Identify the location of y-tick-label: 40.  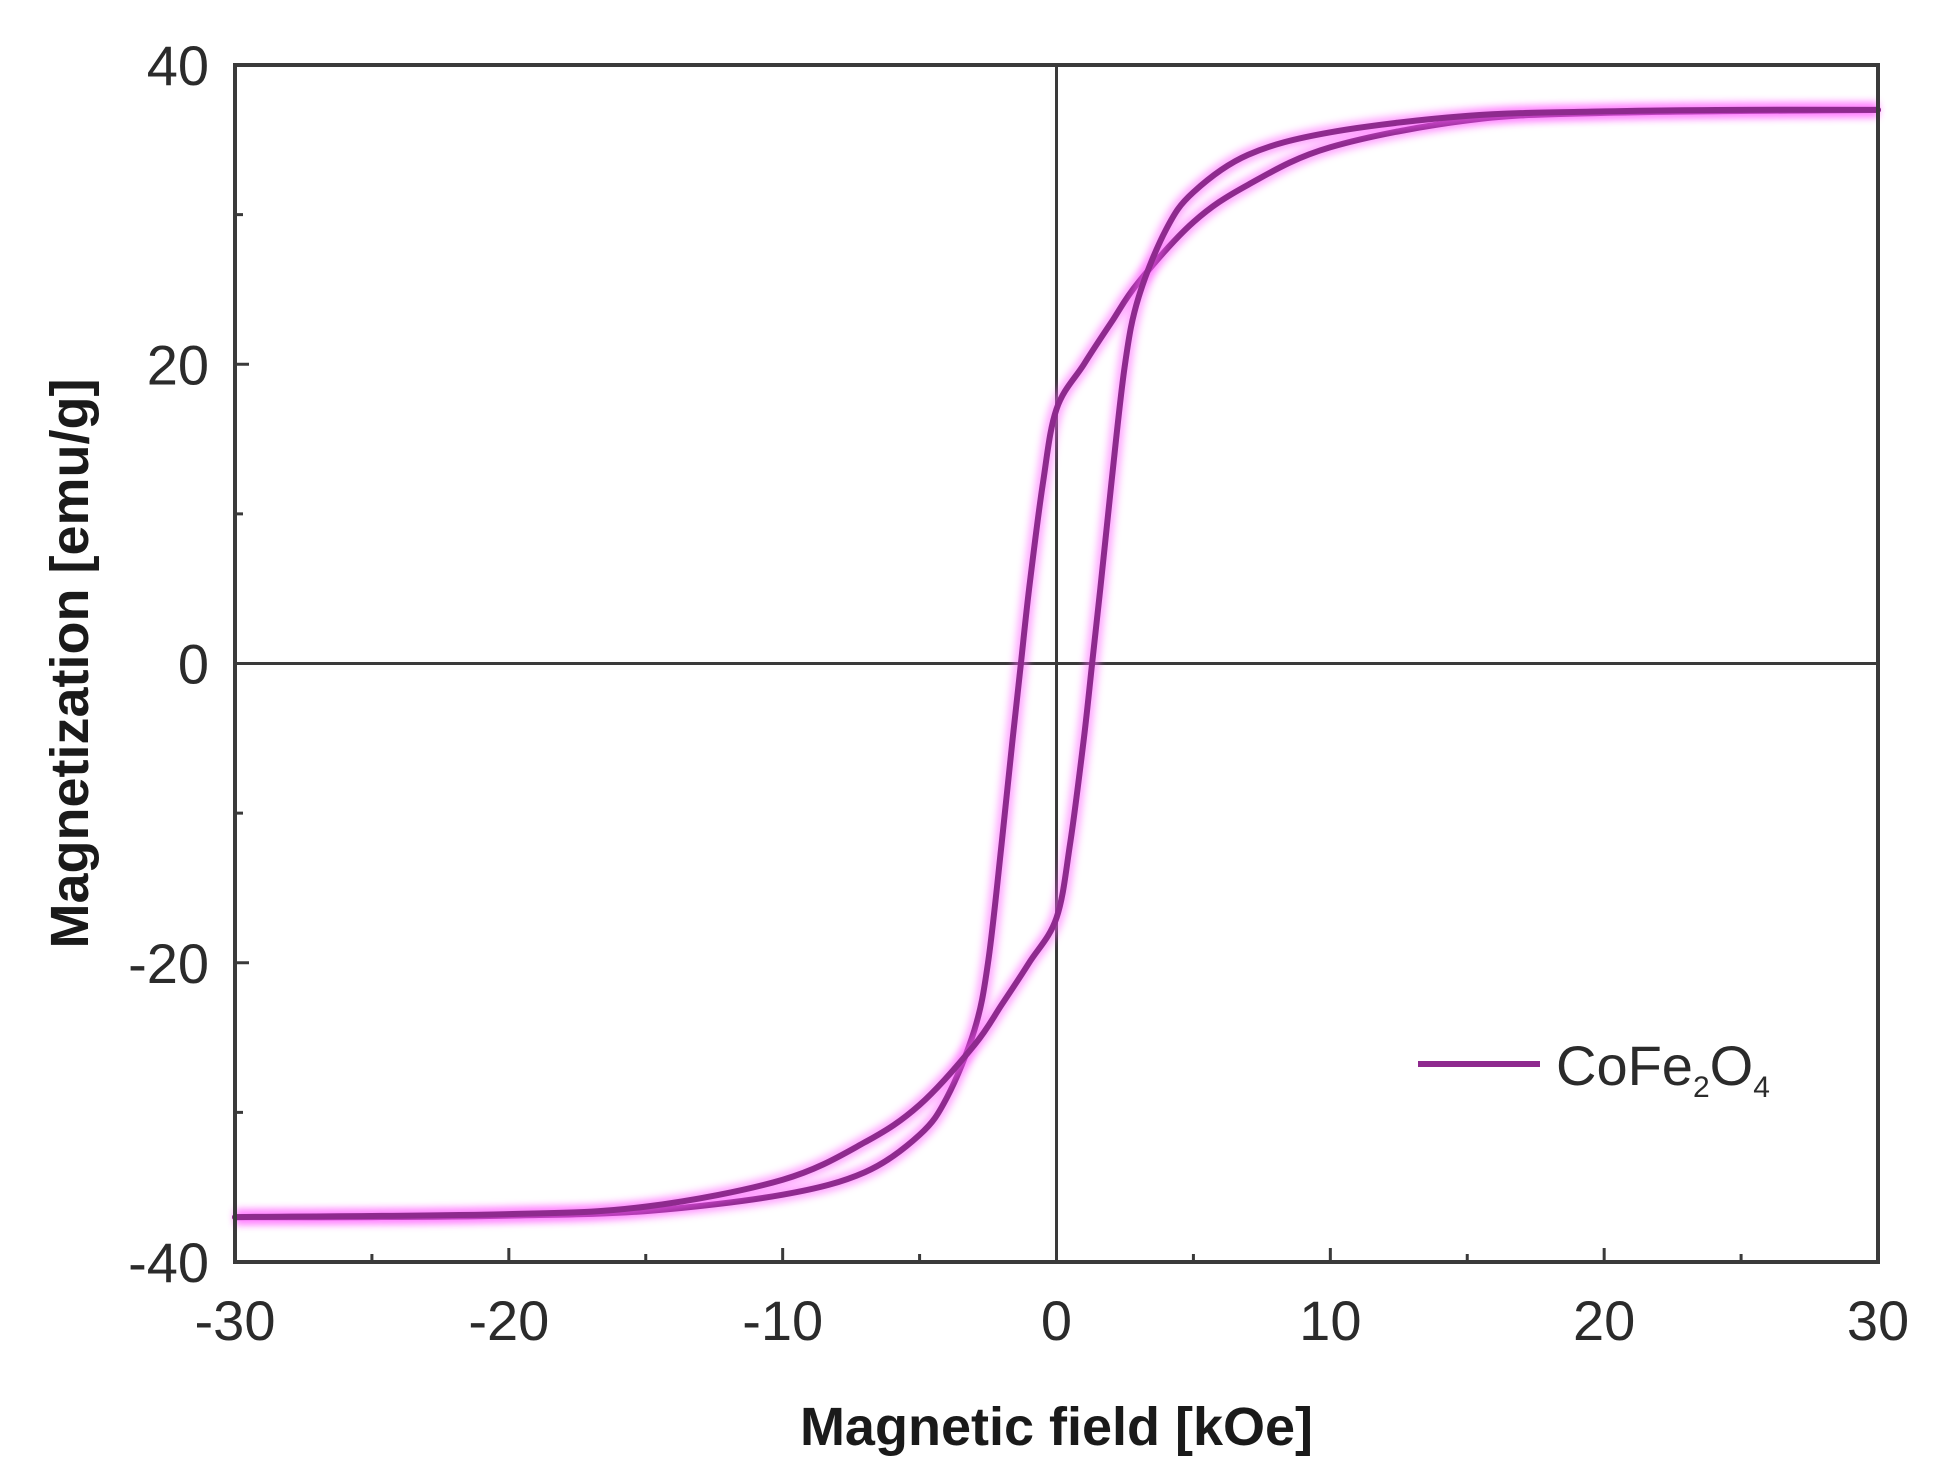
(178, 65).